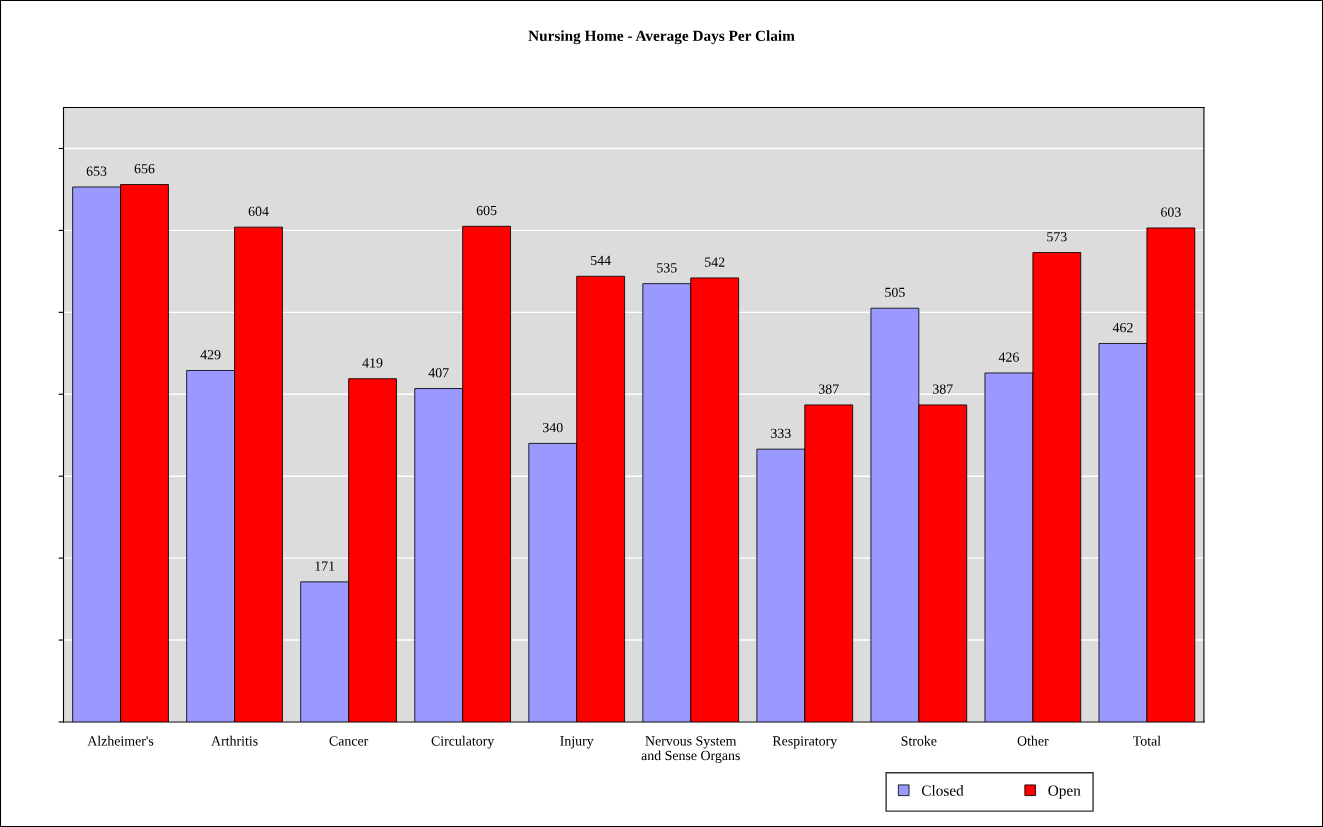  Describe the element at coordinates (919, 740) in the screenshot. I see `x-tick-label: Stroke` at that location.